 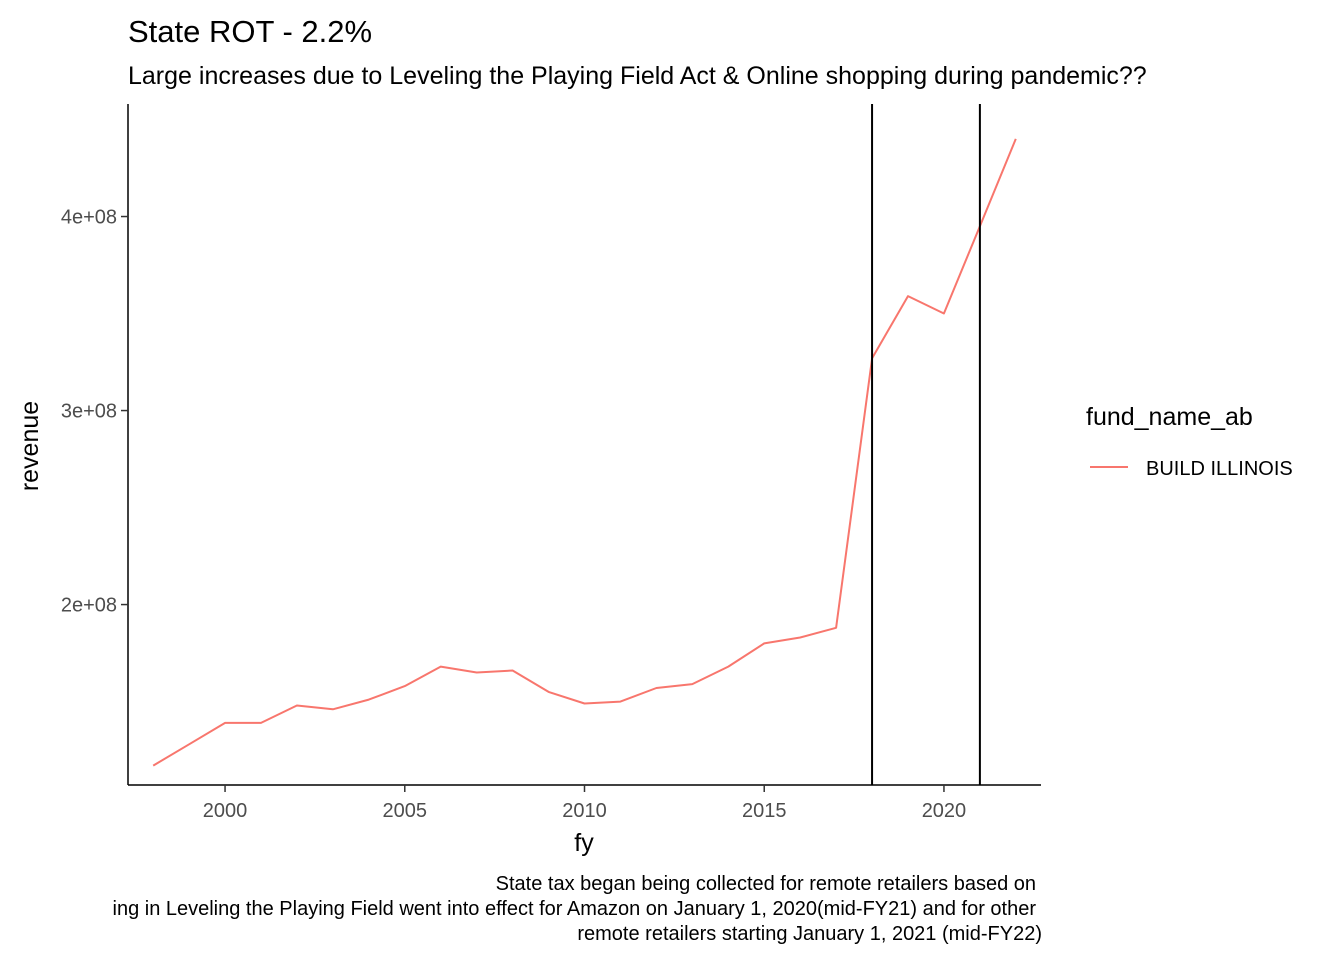 I want to click on y-tick-label: 2e+08, so click(x=89, y=606).